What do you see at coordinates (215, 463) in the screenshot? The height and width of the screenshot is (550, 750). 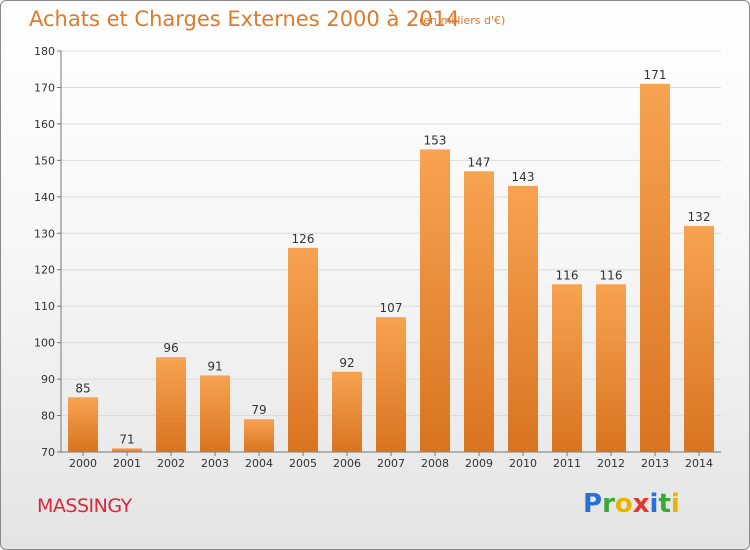 I see `x-tick-label: 2003` at bounding box center [215, 463].